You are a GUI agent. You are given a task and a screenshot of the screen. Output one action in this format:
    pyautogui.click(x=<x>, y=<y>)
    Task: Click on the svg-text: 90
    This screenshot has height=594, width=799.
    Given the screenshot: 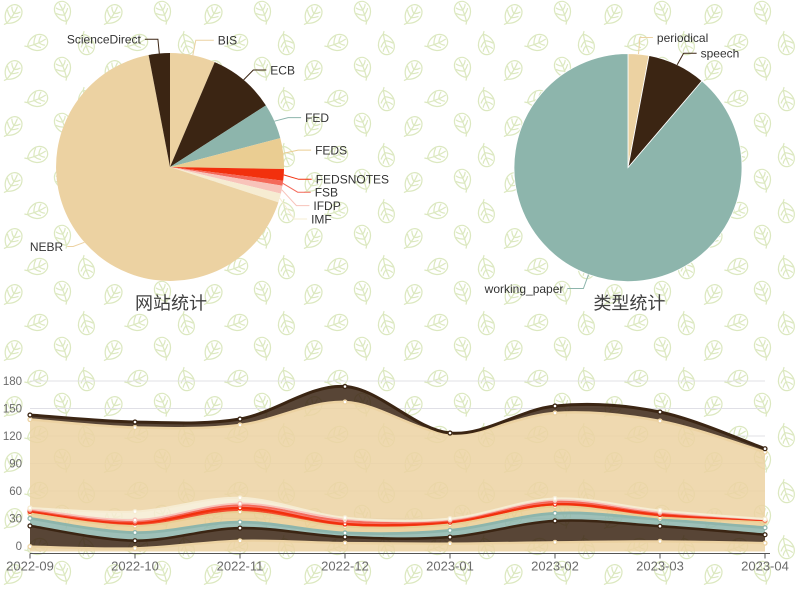 What is the action you would take?
    pyautogui.click(x=15, y=465)
    